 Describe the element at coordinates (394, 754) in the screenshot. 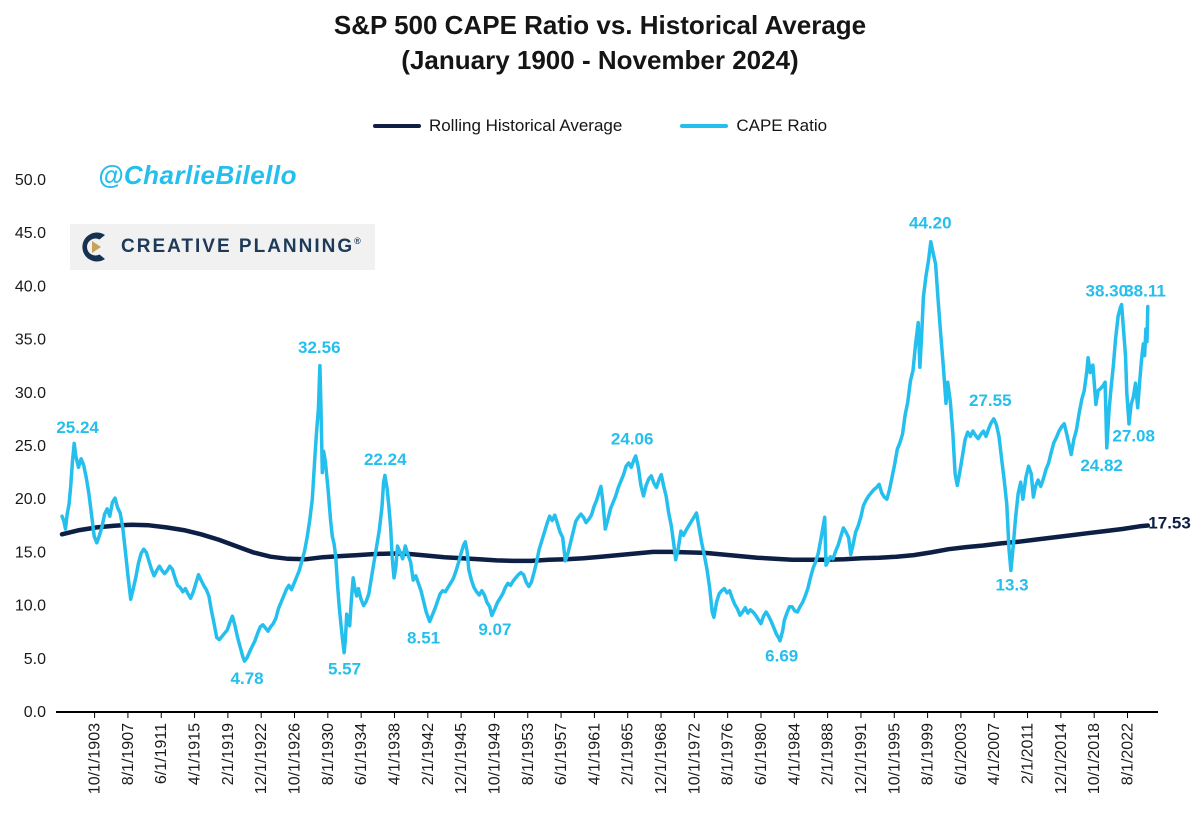

I see `svg-text: 4/1/1938` at that location.